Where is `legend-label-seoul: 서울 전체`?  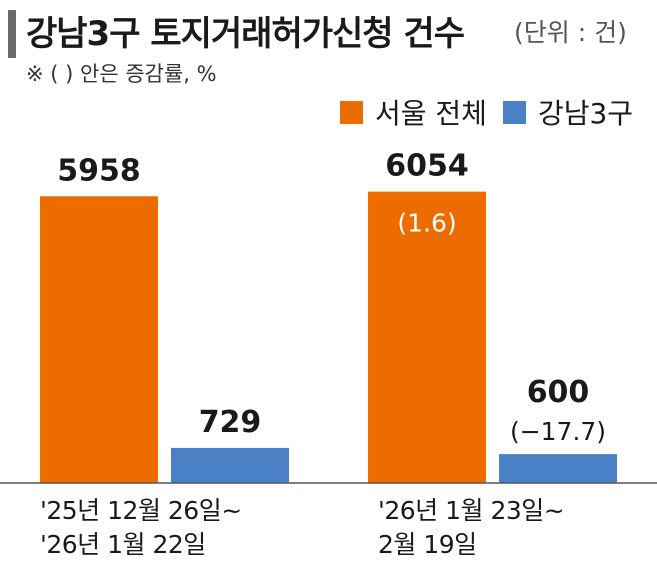
legend-label-seoul: 서울 전체 is located at coordinates (431, 113).